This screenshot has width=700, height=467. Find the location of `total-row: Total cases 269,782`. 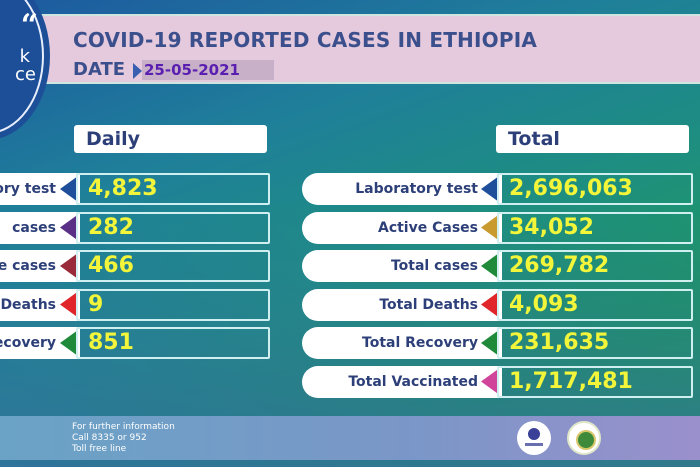

total-row: Total cases 269,782 is located at coordinates (497, 266).